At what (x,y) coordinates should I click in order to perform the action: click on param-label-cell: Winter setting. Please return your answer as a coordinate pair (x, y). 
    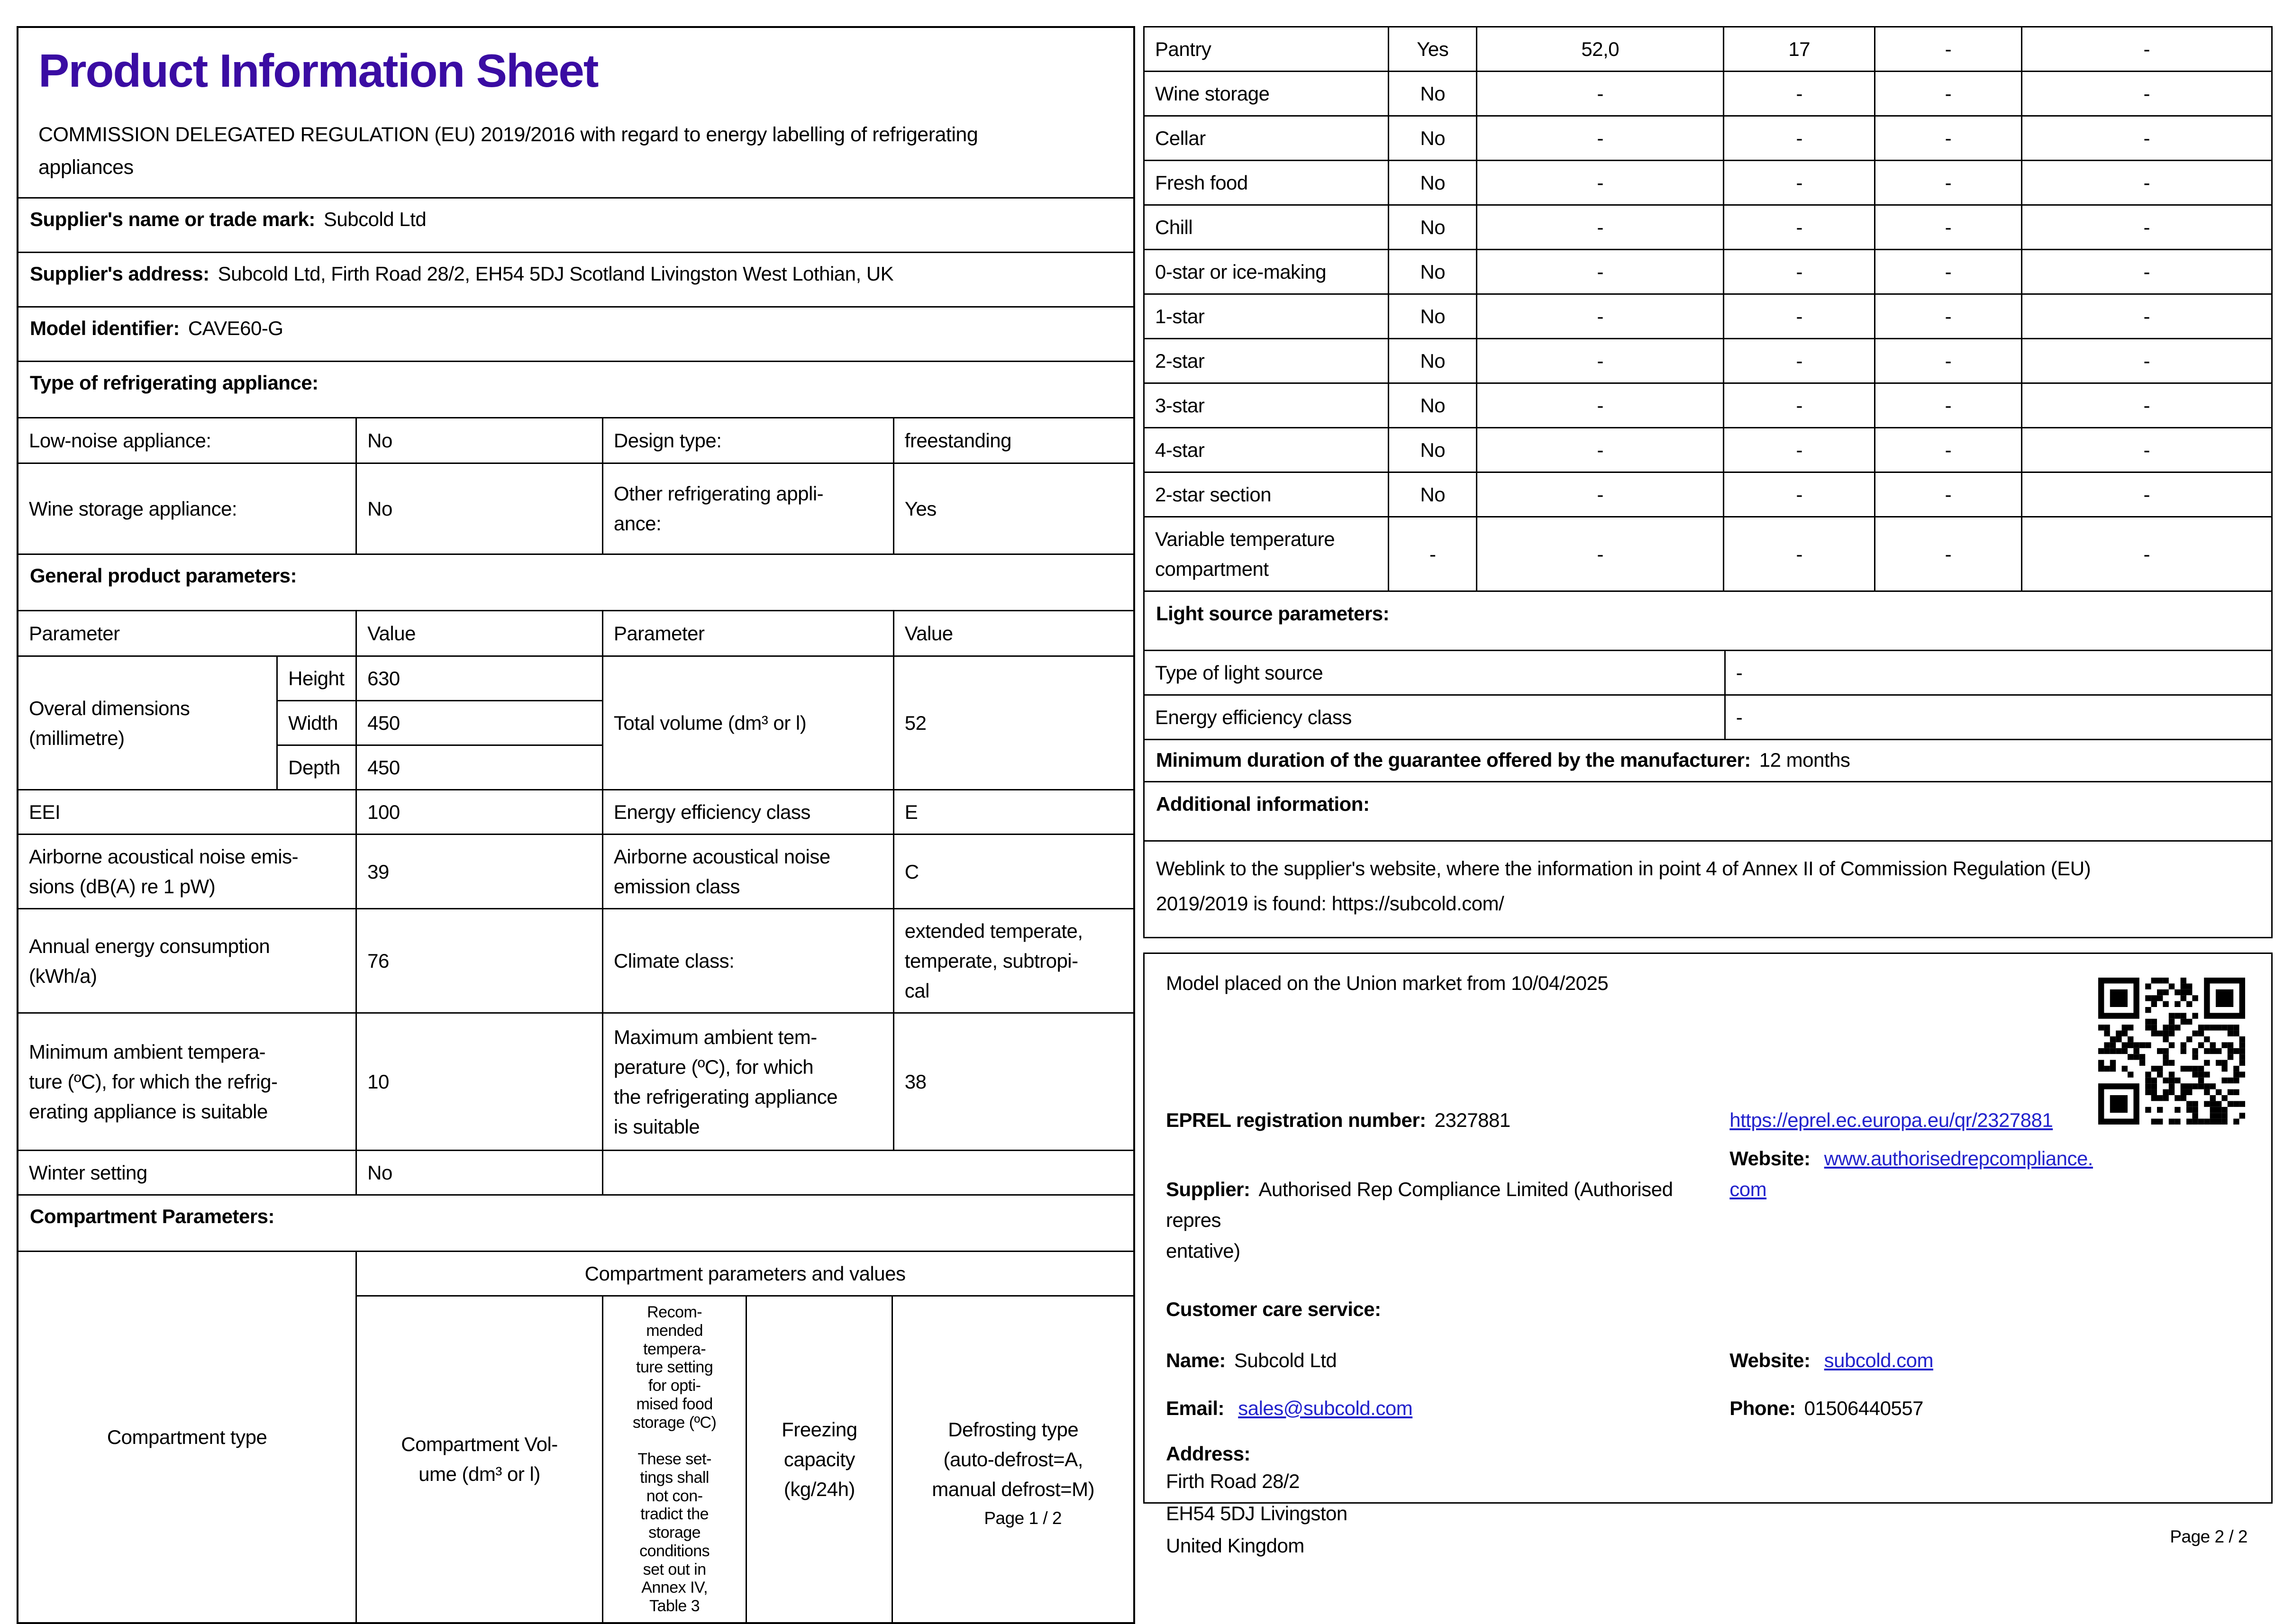
    Looking at the image, I should click on (187, 1172).